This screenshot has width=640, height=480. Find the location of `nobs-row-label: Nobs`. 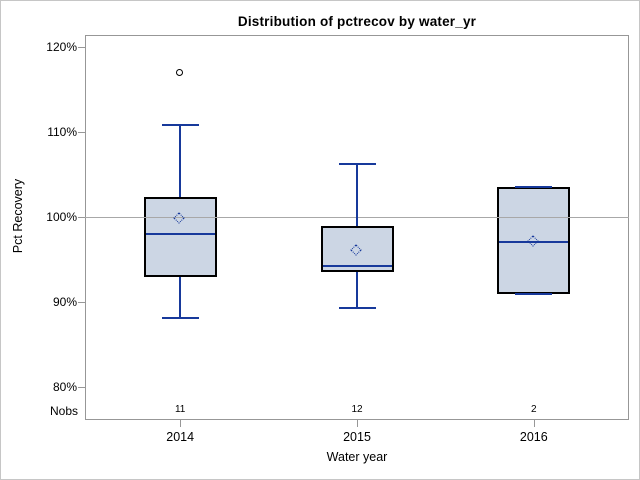

nobs-row-label: Nobs is located at coordinates (63, 411).